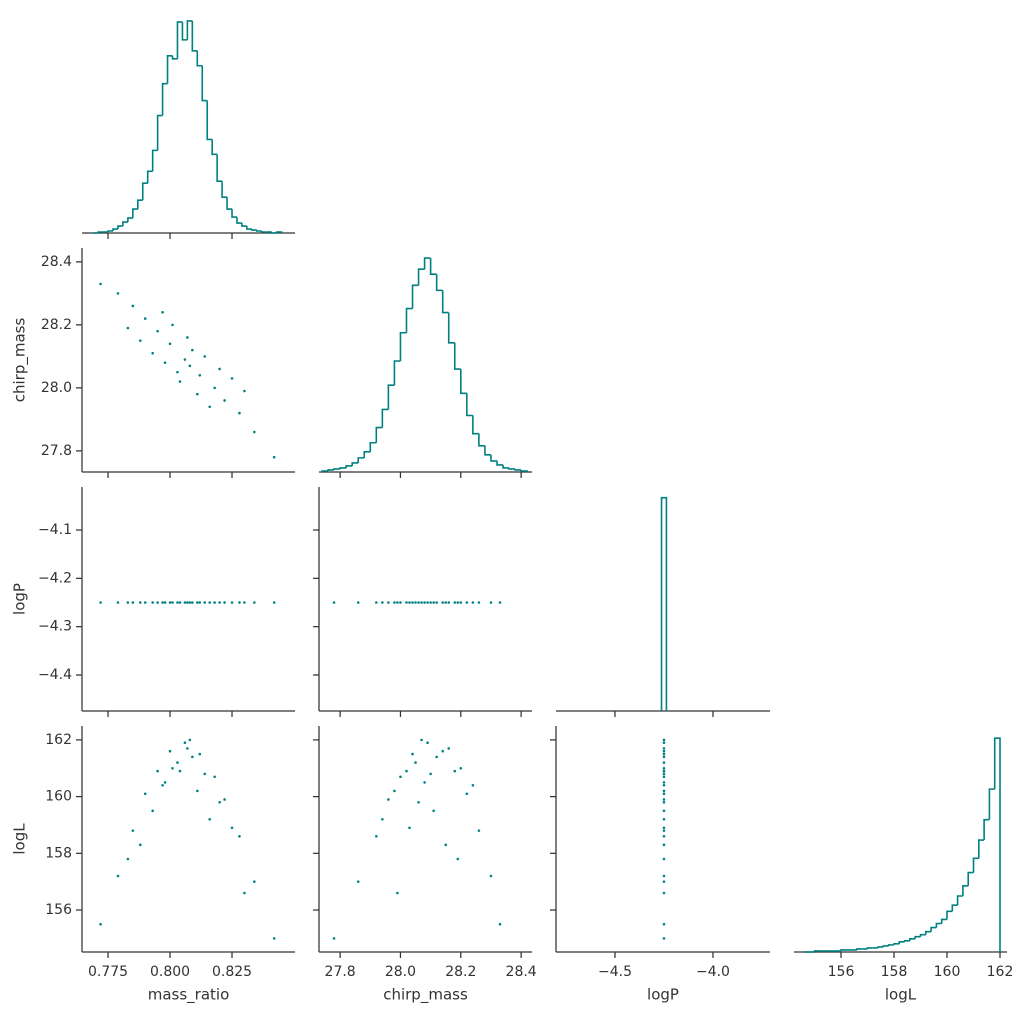 Image resolution: width=1023 pixels, height=1017 pixels. What do you see at coordinates (425, 995) in the screenshot?
I see `x-axis-title: chirp_mass` at bounding box center [425, 995].